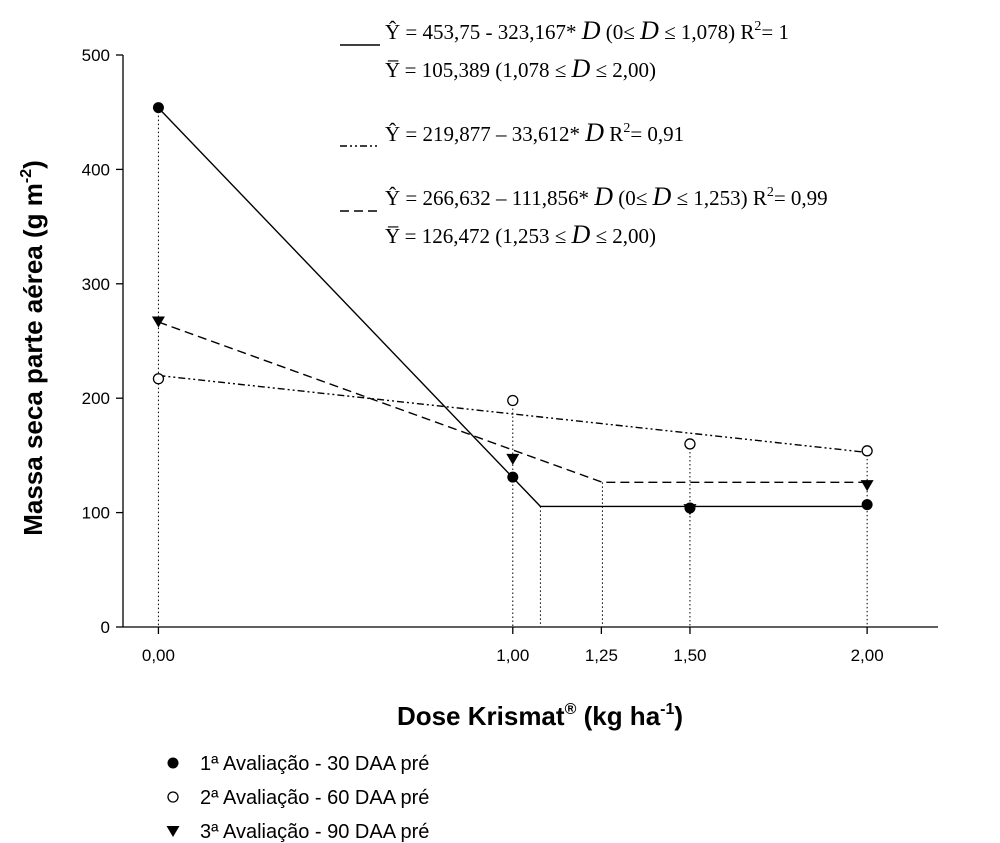  What do you see at coordinates (96, 513) in the screenshot?
I see `y-tick-label: 100` at bounding box center [96, 513].